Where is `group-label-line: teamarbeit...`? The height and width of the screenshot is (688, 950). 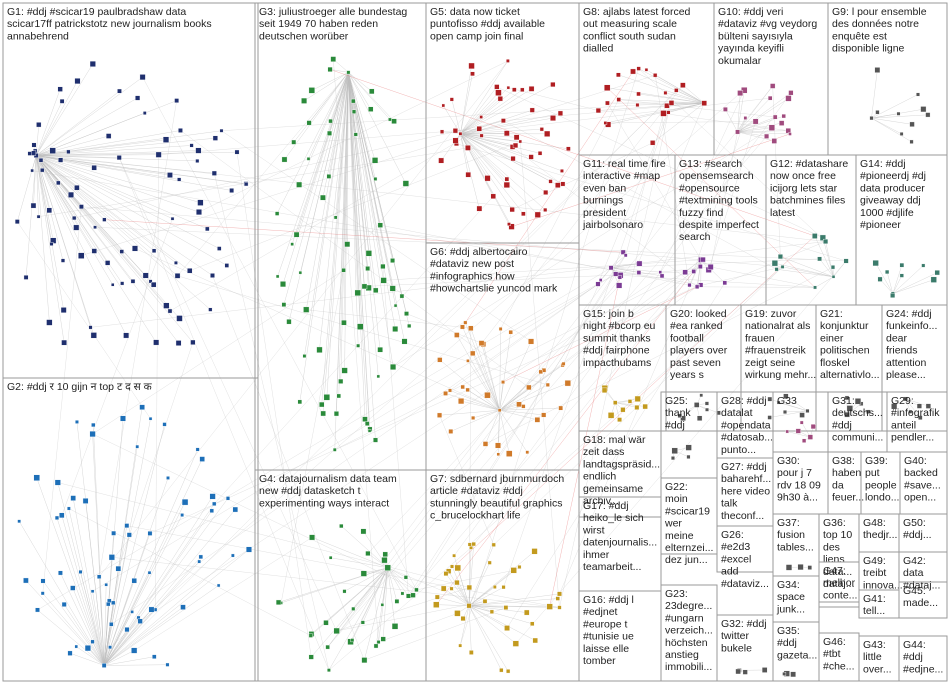 group-label-line: teamarbeit... is located at coordinates (612, 567).